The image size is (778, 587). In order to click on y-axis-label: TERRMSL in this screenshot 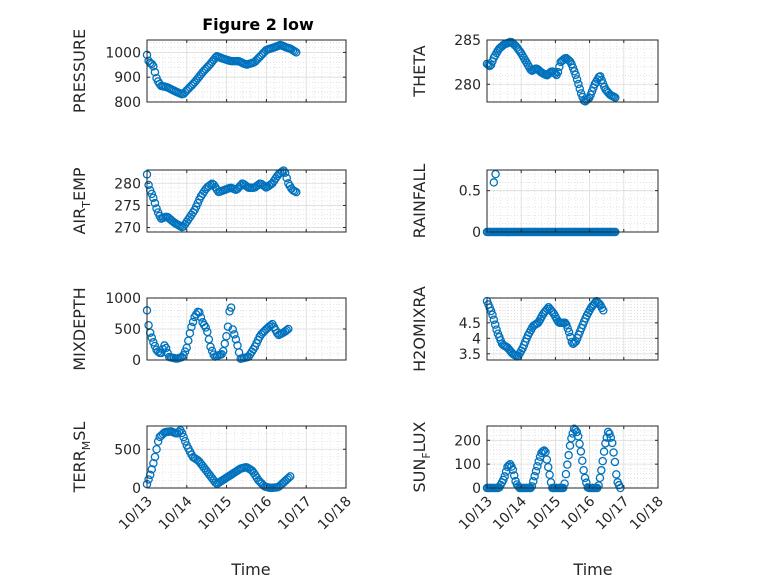, I will do `click(81, 458)`.